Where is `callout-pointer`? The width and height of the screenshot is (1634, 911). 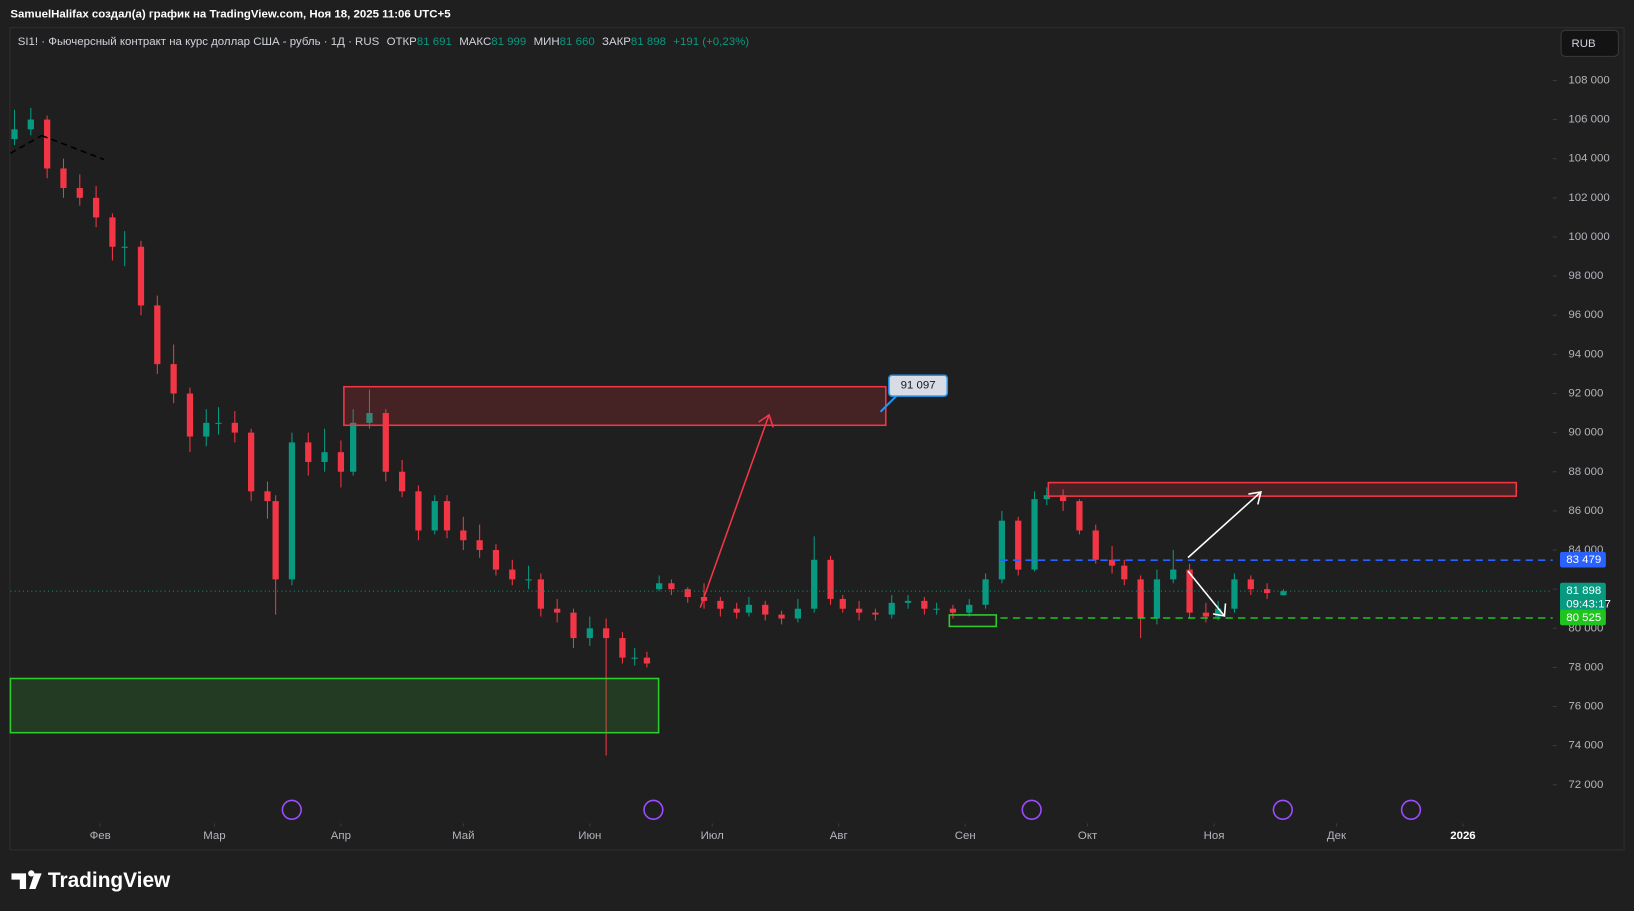
callout-pointer is located at coordinates (888, 404).